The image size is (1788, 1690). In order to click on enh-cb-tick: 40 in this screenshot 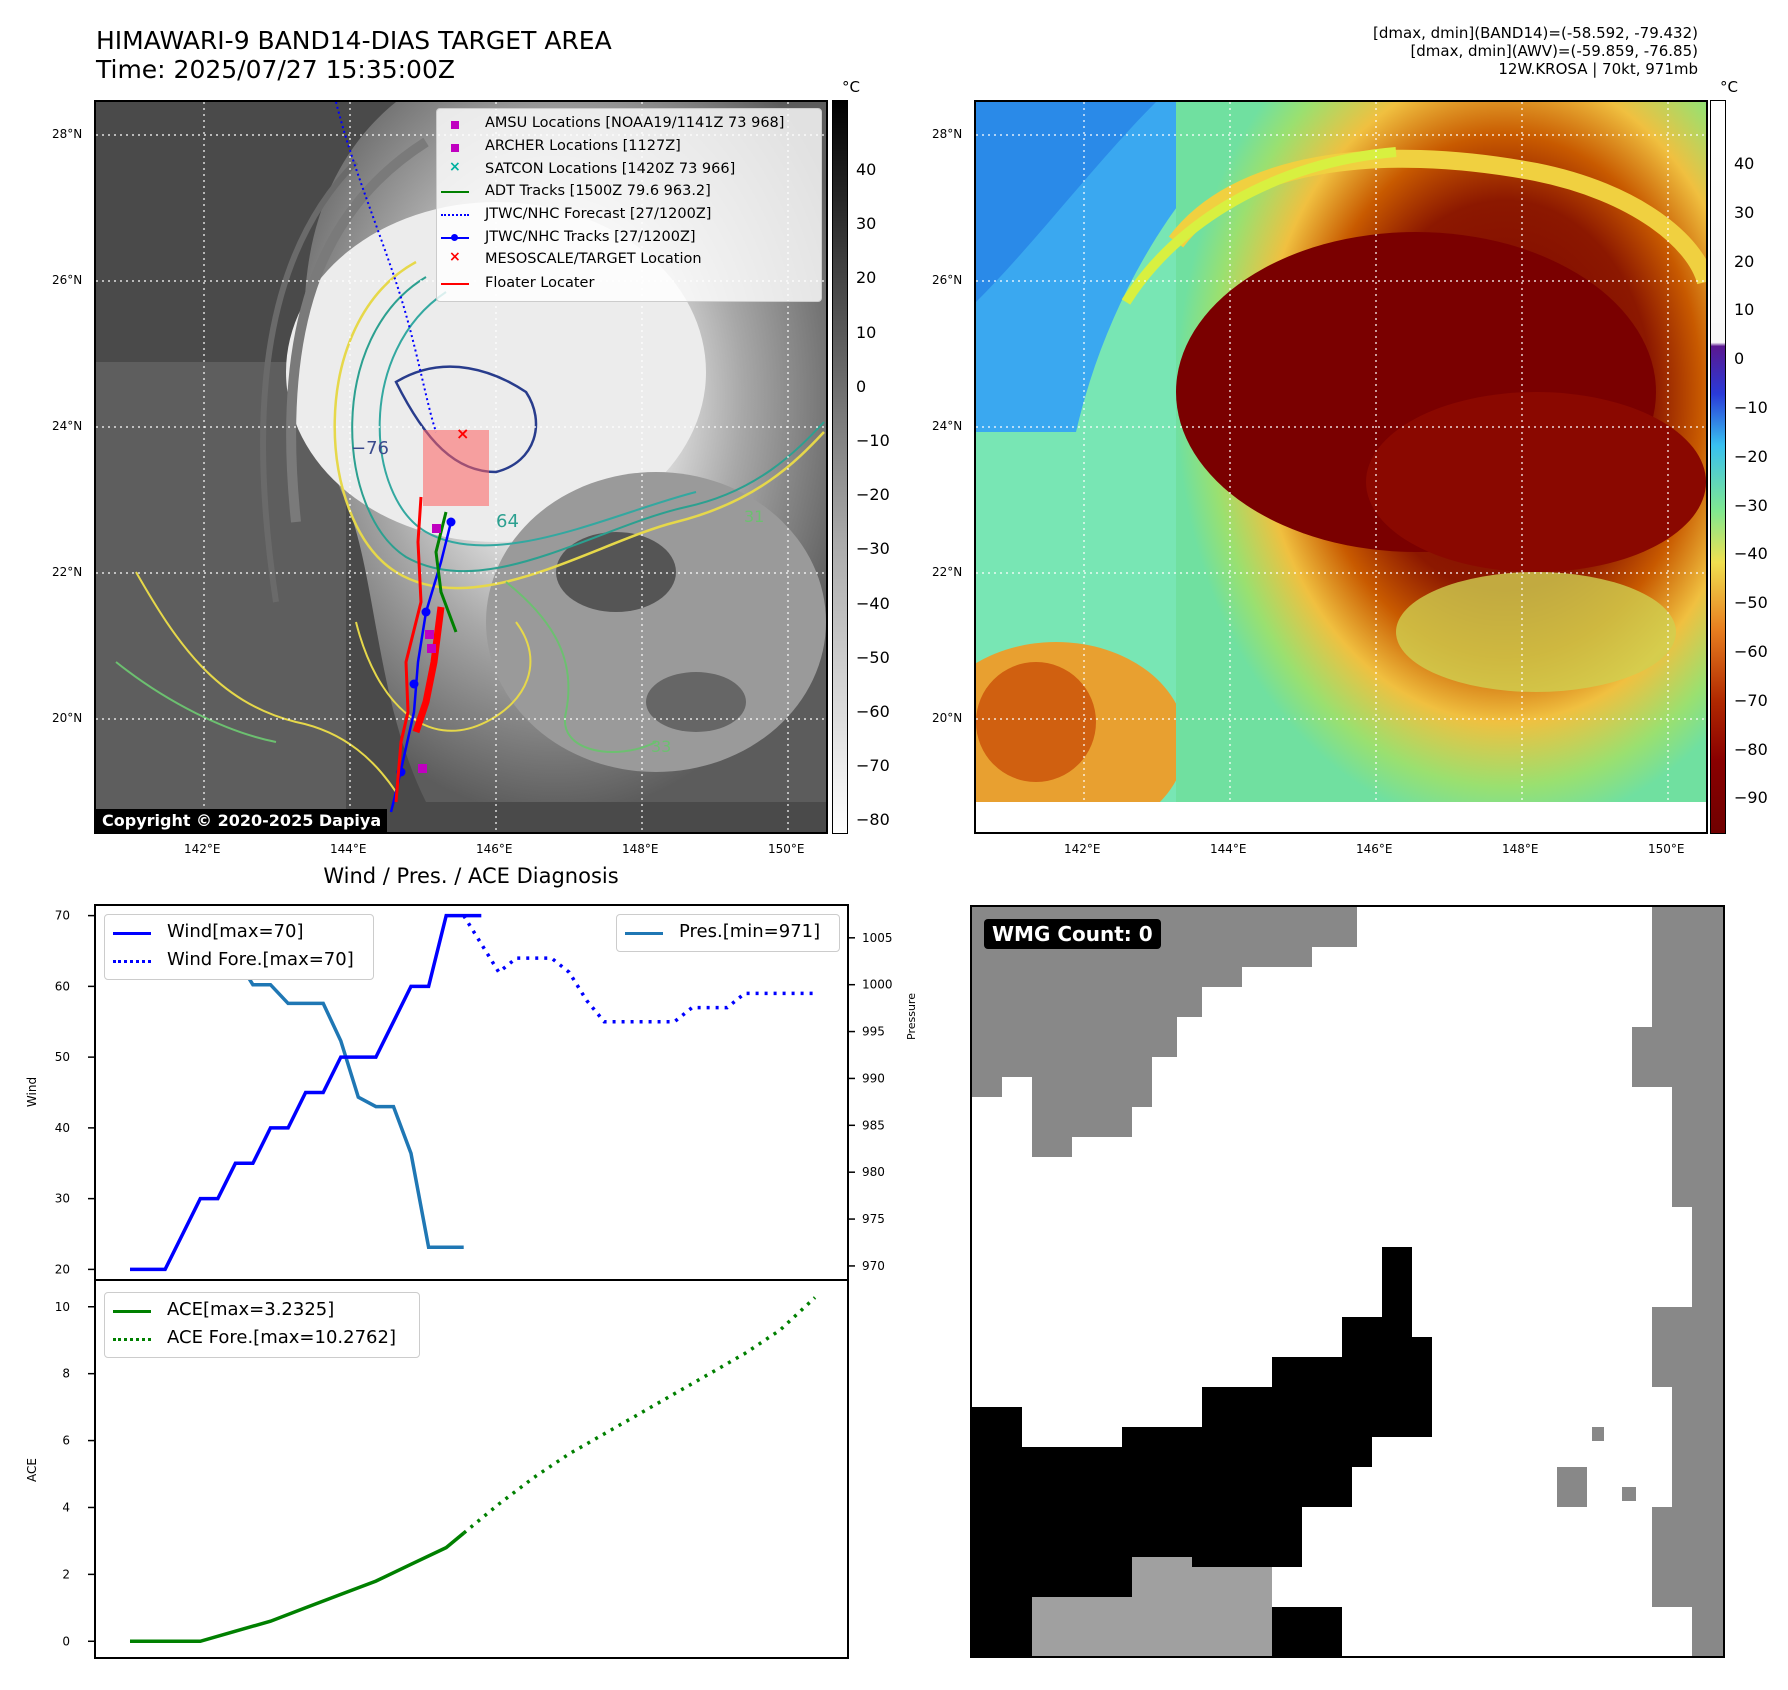, I will do `click(1744, 163)`.